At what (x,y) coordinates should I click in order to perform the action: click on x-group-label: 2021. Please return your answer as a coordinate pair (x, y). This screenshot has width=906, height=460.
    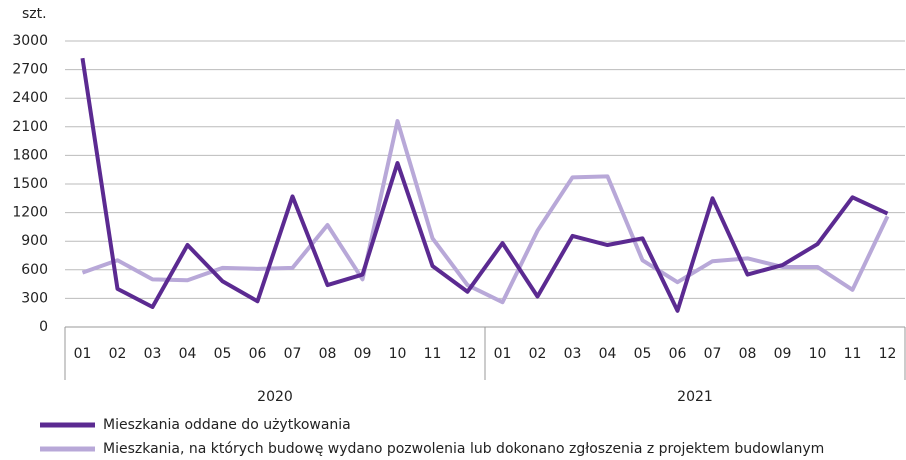
    Looking at the image, I should click on (695, 397).